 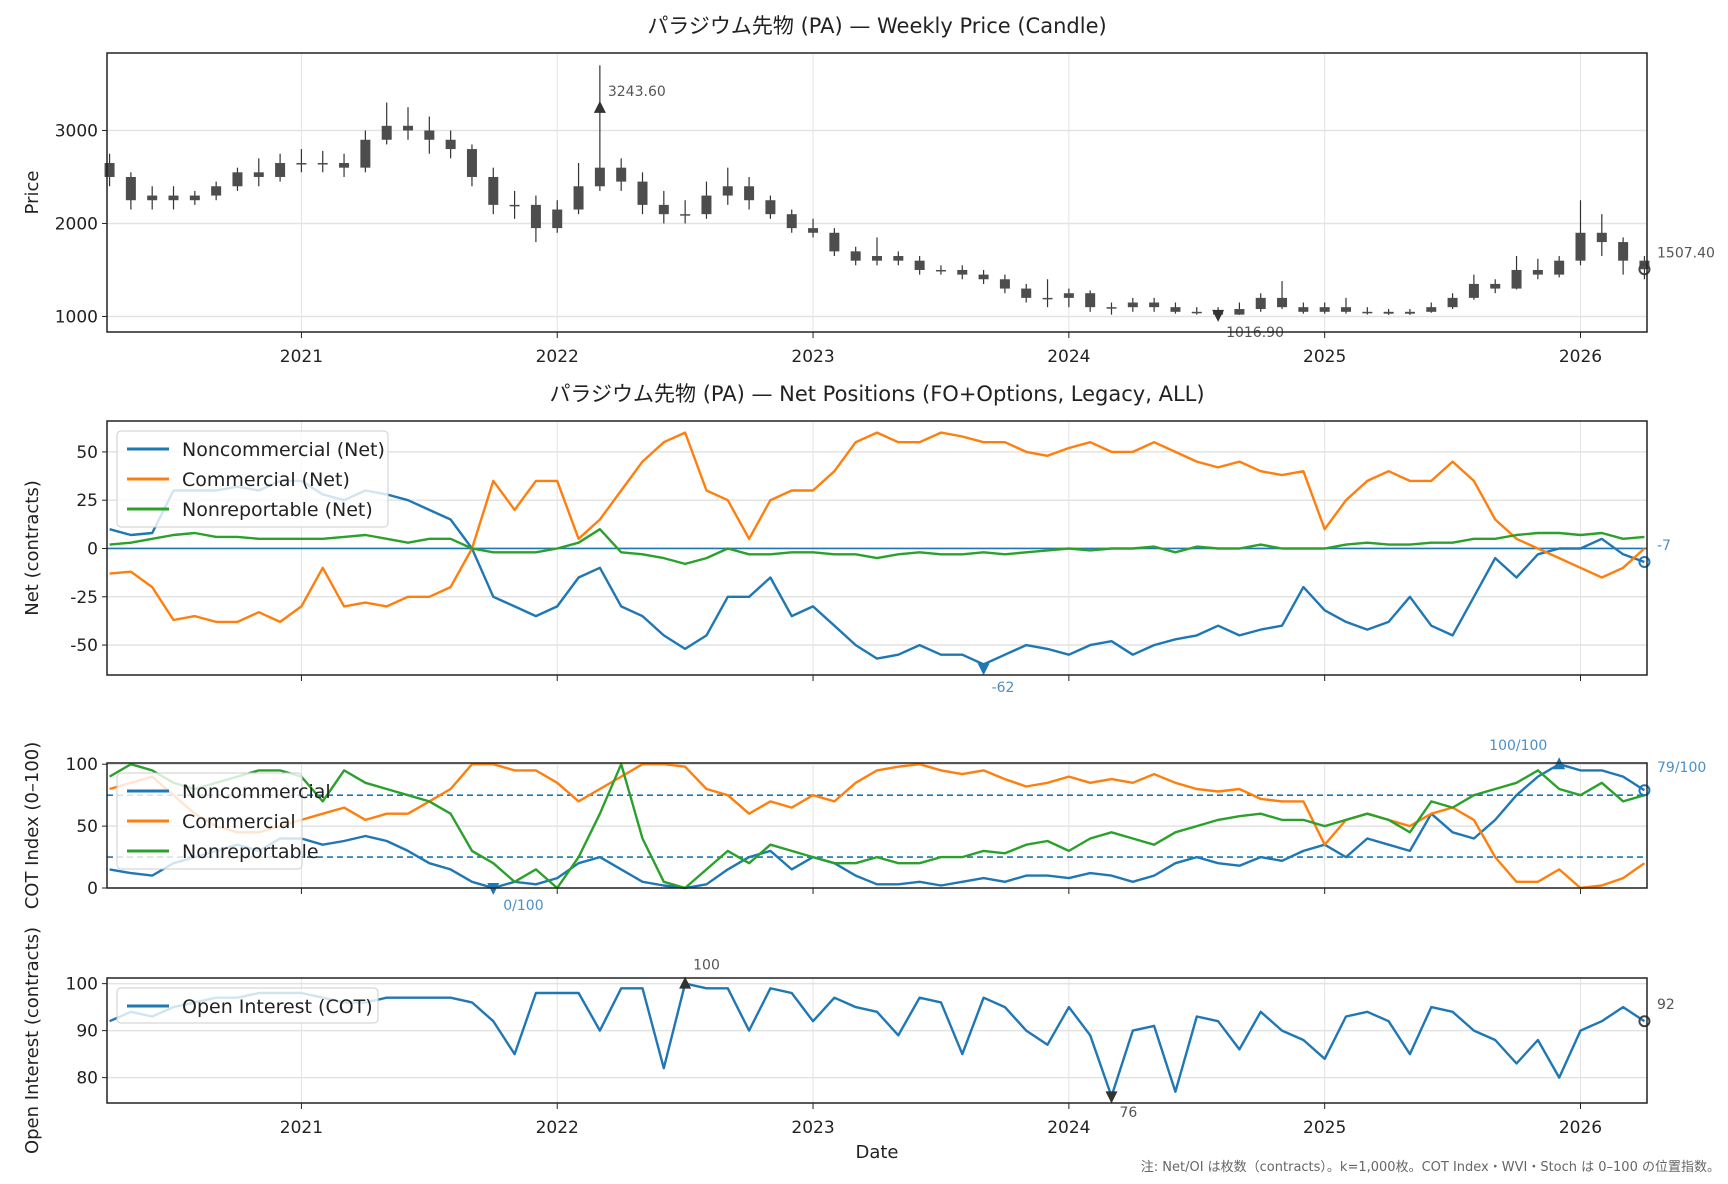 I want to click on annotation-label: 76, so click(x=1128, y=1113).